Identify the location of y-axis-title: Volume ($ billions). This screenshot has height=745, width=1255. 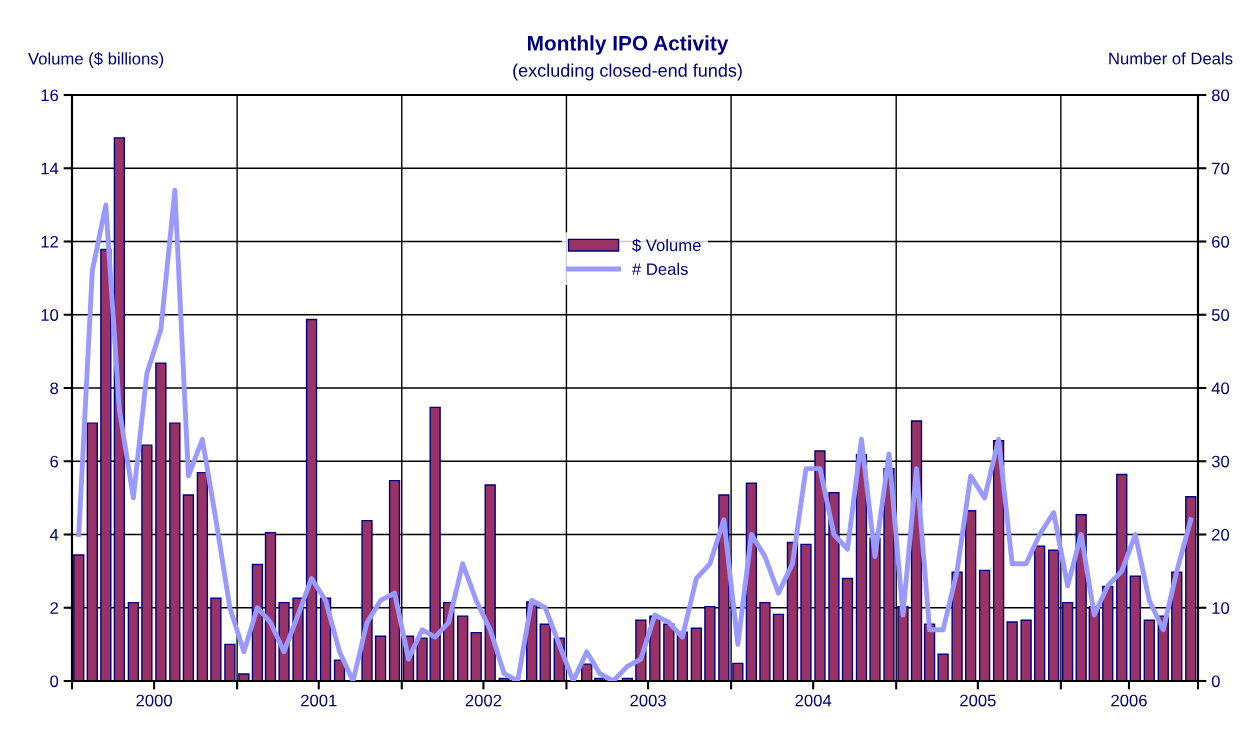
(96, 60).